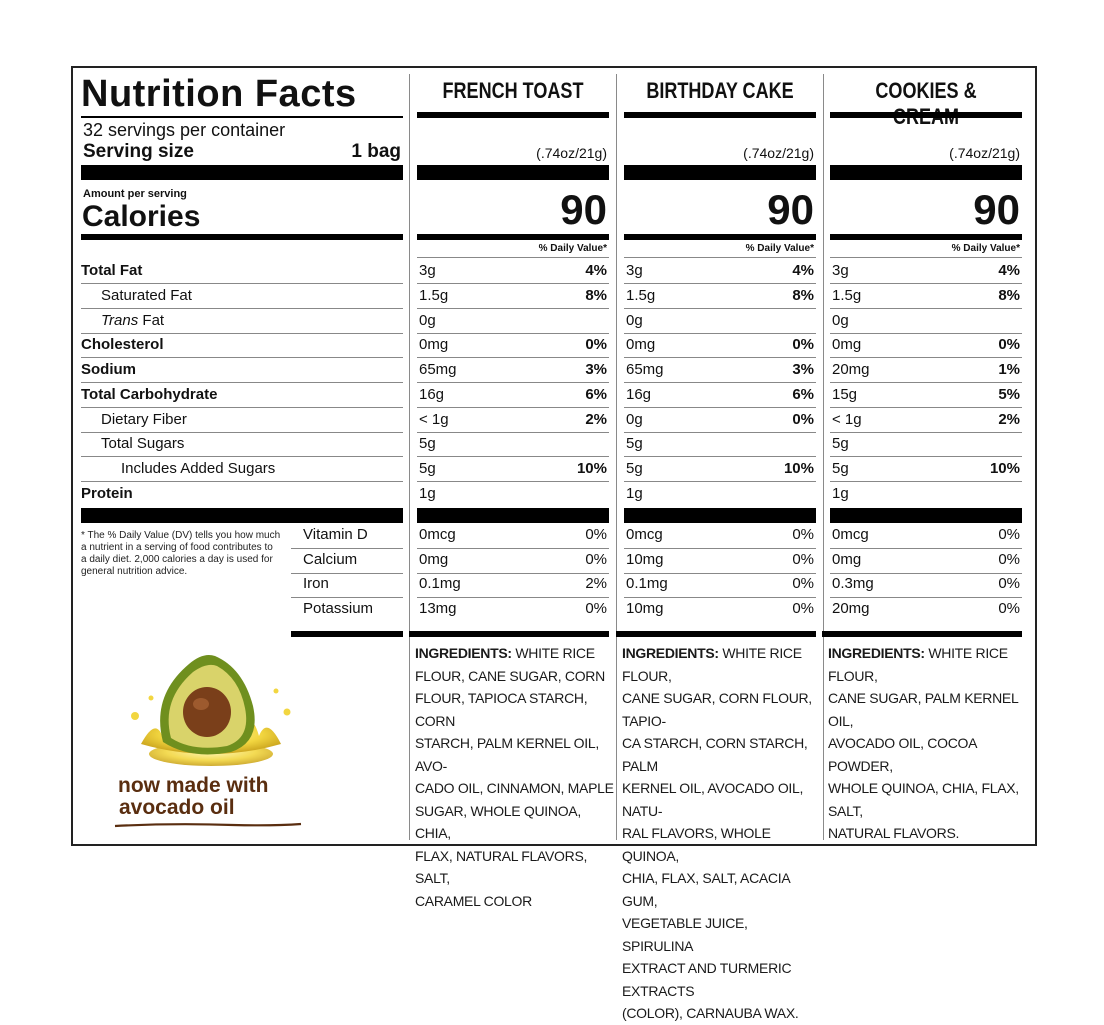  What do you see at coordinates (198, 468) in the screenshot?
I see `nutrient-label: Includes Added Sugars` at bounding box center [198, 468].